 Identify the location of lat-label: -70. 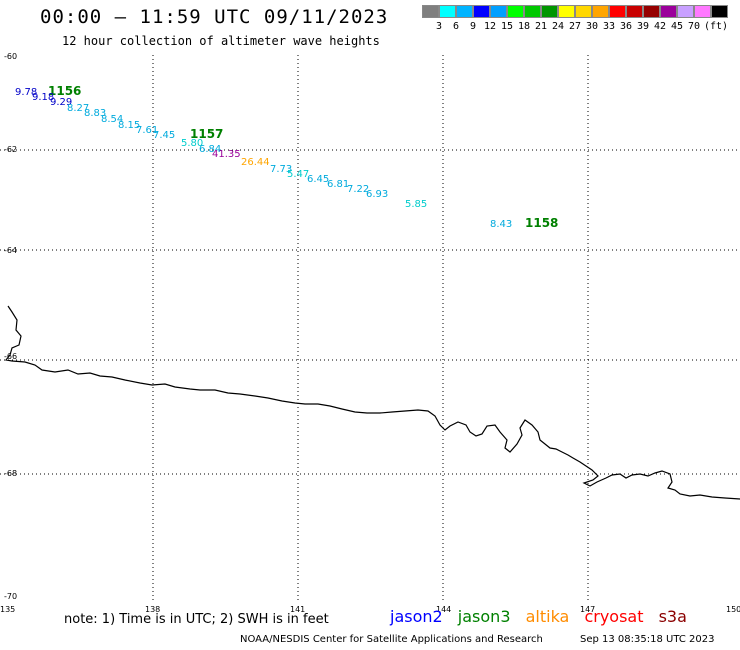
(10, 596).